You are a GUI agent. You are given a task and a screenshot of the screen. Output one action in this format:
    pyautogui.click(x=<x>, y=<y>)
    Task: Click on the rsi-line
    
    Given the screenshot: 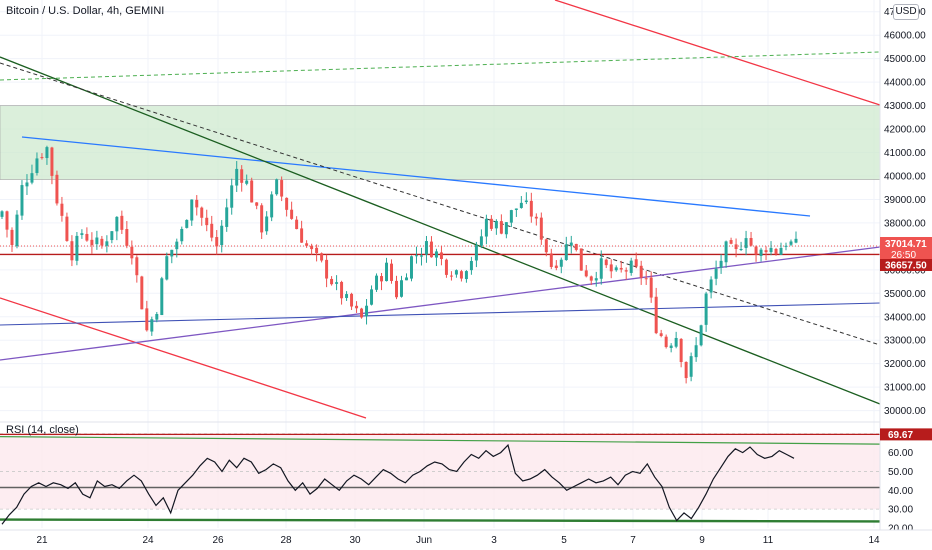 What is the action you would take?
    pyautogui.click(x=398, y=484)
    